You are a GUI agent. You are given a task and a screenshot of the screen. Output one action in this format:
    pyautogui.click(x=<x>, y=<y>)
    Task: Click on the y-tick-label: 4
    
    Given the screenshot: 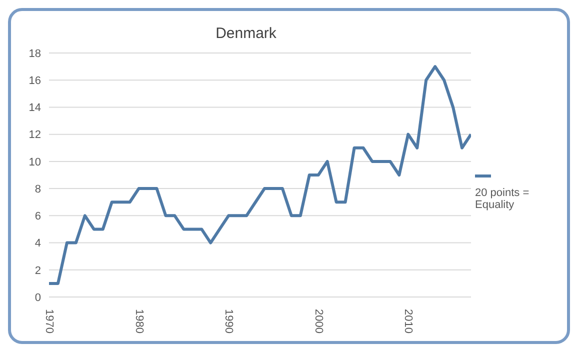 What is the action you would take?
    pyautogui.click(x=37, y=244)
    